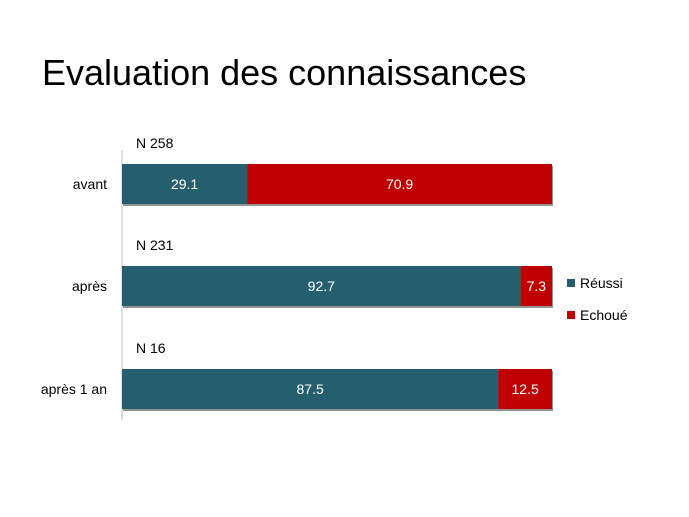 This screenshot has height=517, width=689. Describe the element at coordinates (155, 245) in the screenshot. I see `sample-size-label: N 231` at that location.